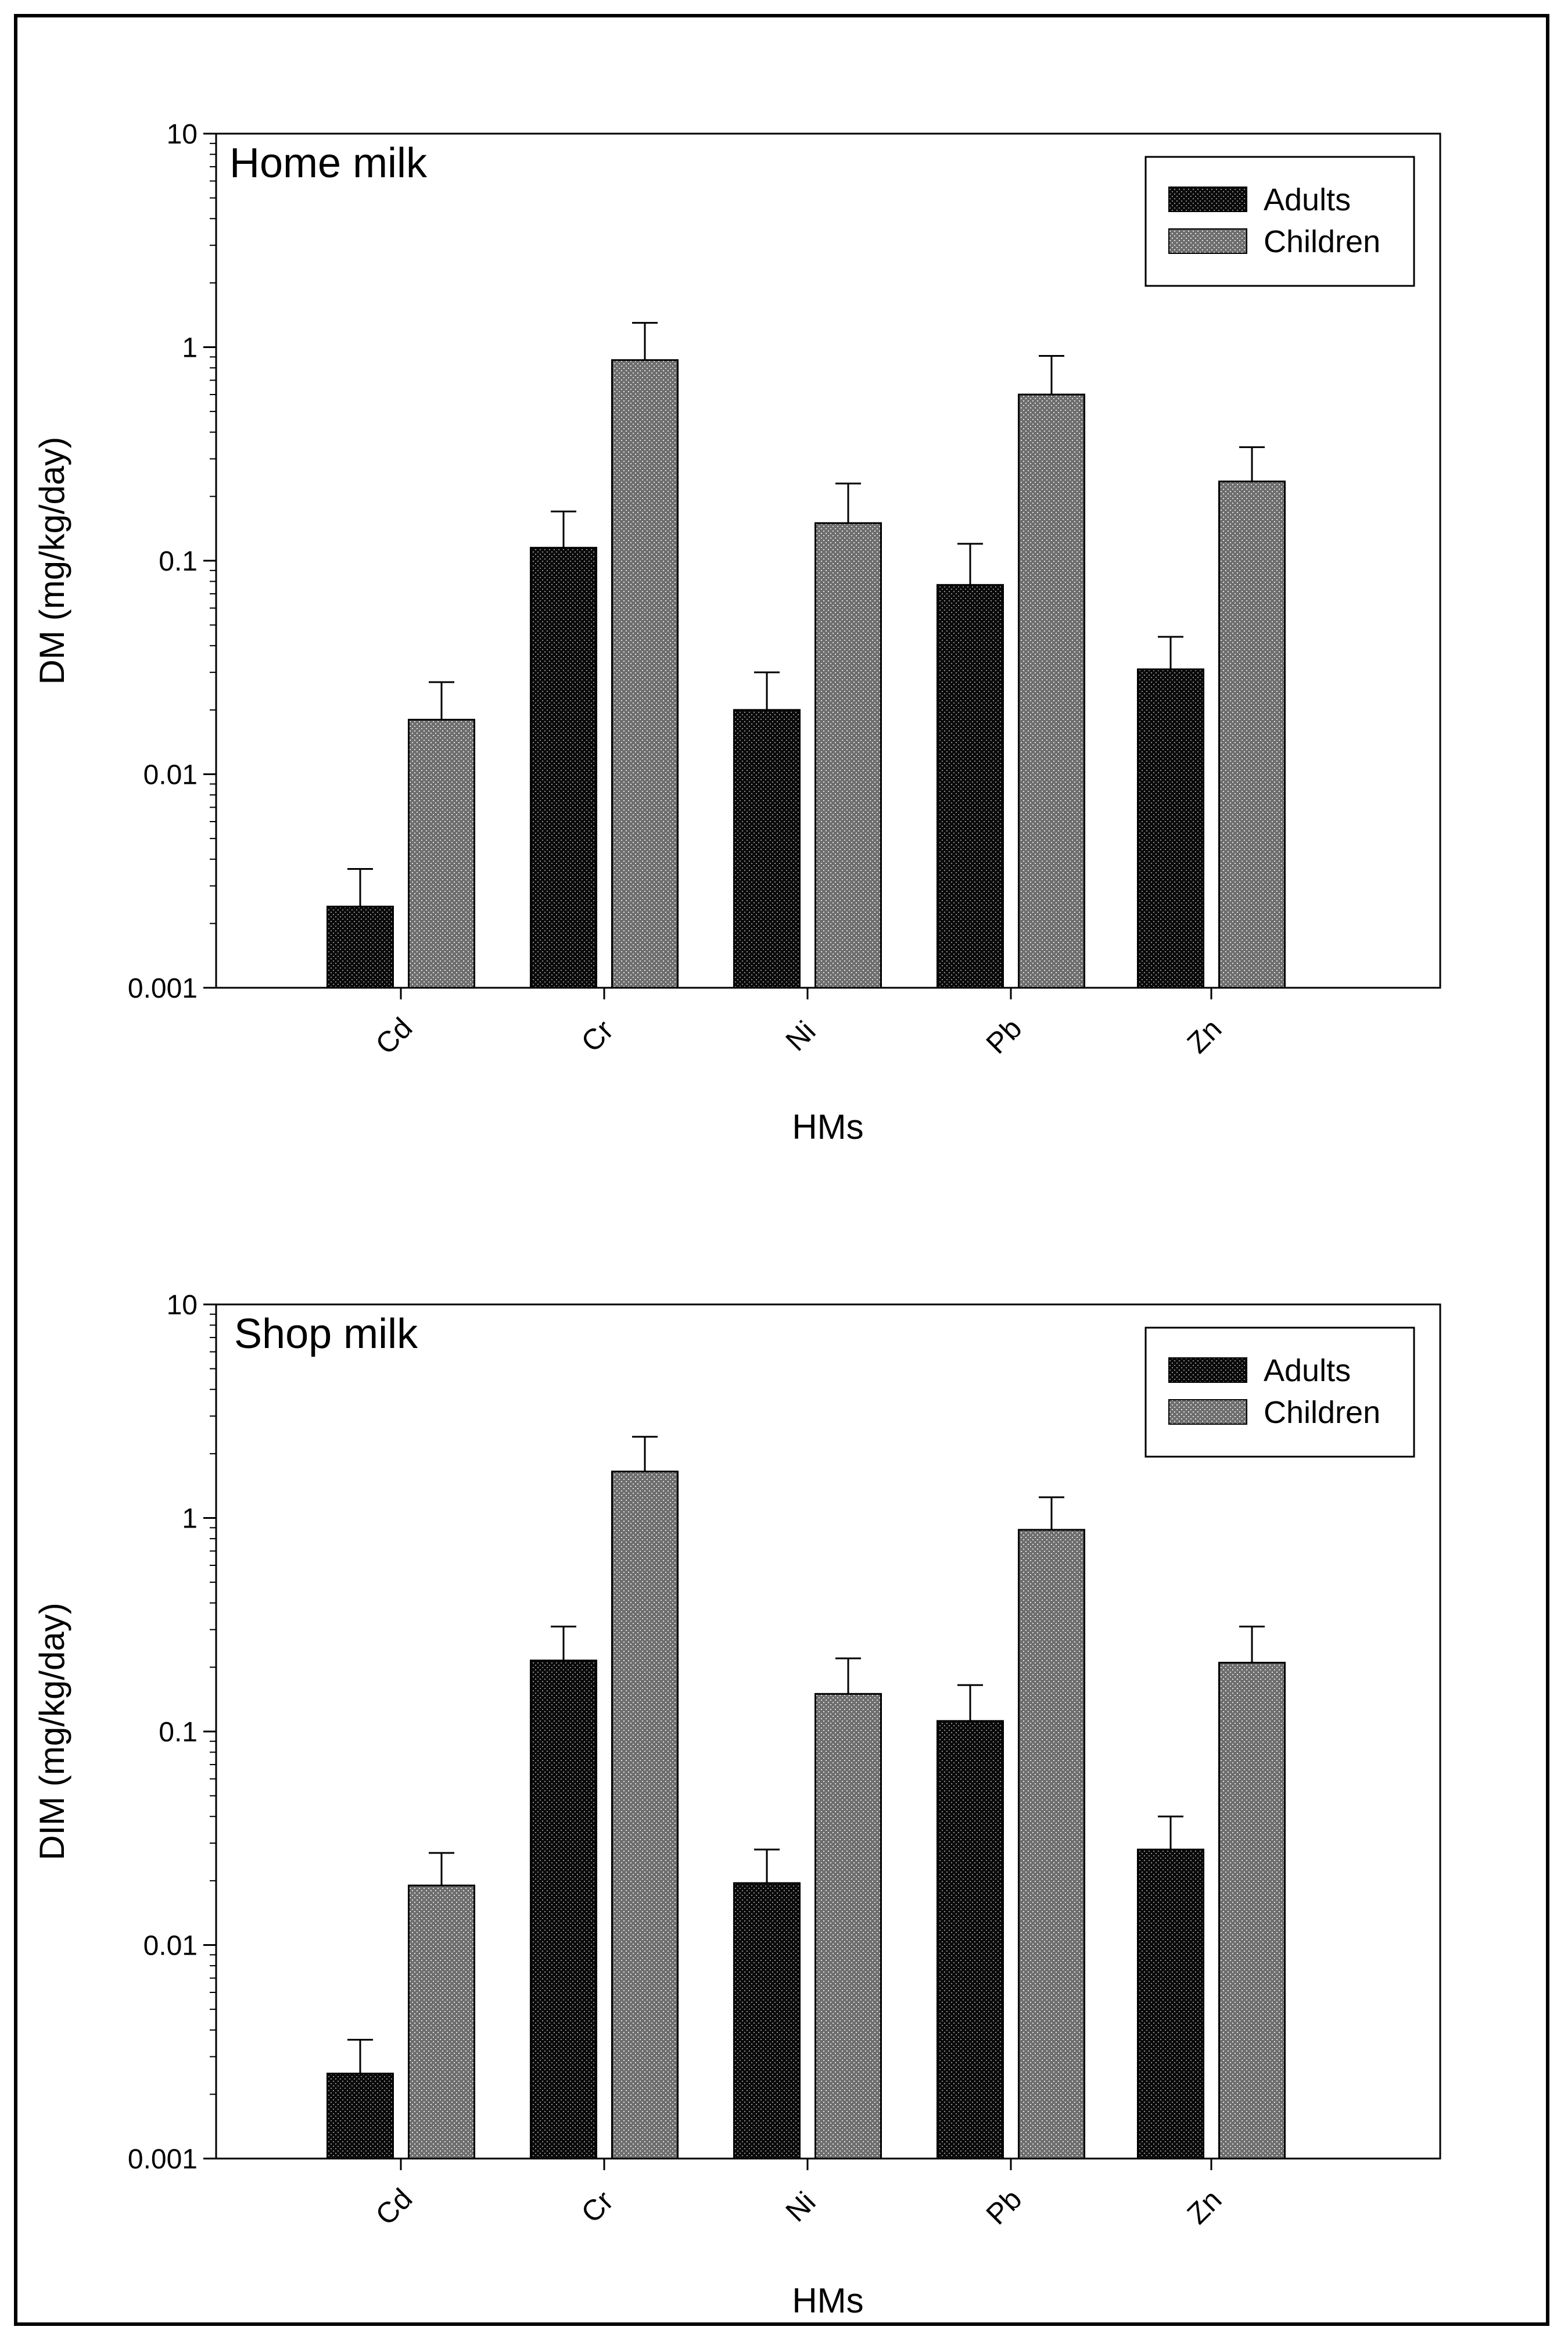  Describe the element at coordinates (329, 163) in the screenshot. I see `panel-title: Home milk` at that location.